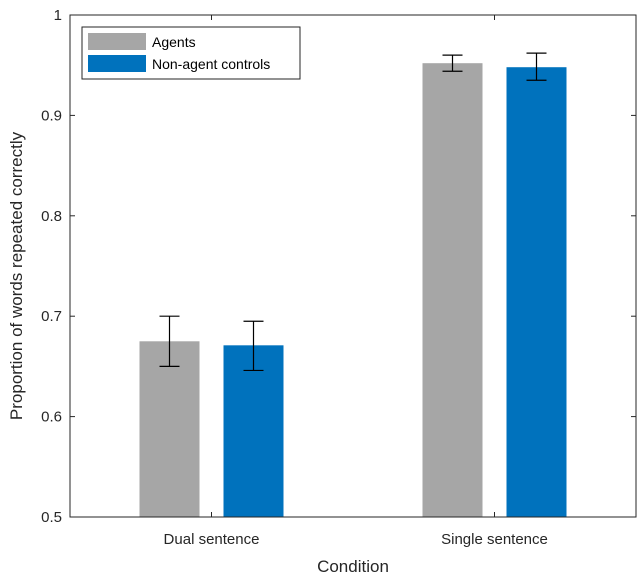 This screenshot has height=578, width=639. I want to click on x-tick-label: Dual sentence, so click(212, 539).